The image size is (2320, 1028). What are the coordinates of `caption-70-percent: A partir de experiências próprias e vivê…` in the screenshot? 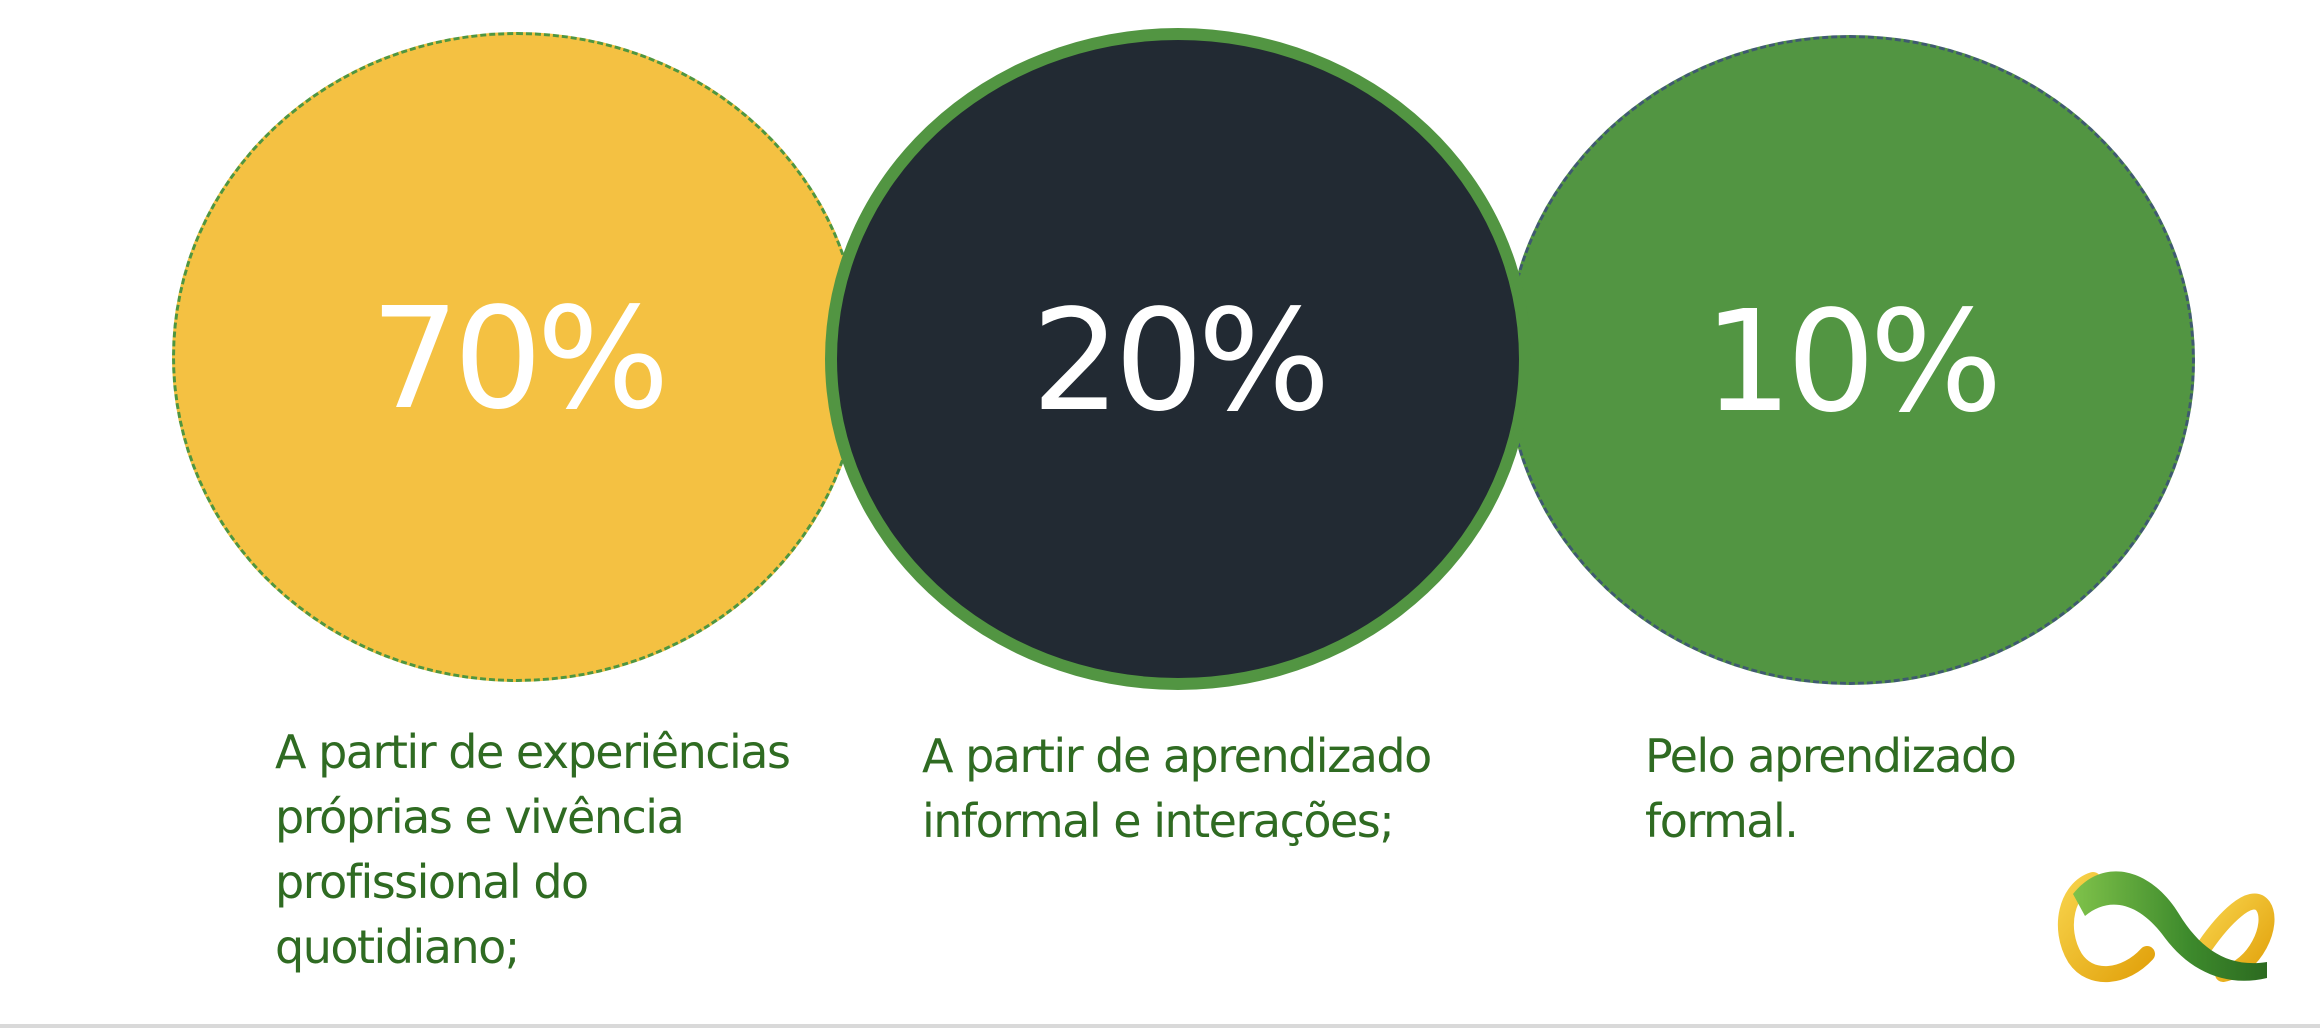 It's located at (533, 849).